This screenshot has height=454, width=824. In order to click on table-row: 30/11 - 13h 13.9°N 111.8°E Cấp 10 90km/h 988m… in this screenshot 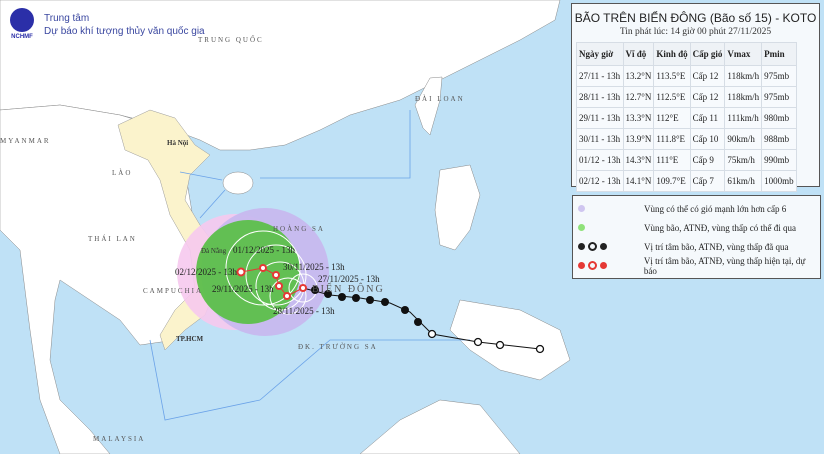, I will do `click(686, 139)`.